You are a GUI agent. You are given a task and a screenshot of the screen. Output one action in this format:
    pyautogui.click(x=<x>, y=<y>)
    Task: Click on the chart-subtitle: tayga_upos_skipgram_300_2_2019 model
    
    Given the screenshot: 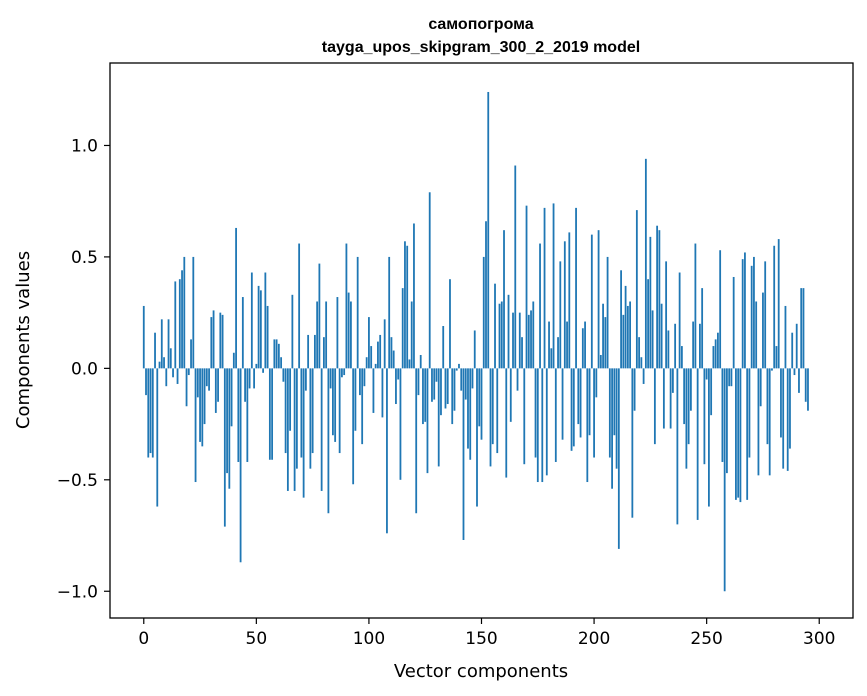 What is the action you would take?
    pyautogui.click(x=481, y=47)
    